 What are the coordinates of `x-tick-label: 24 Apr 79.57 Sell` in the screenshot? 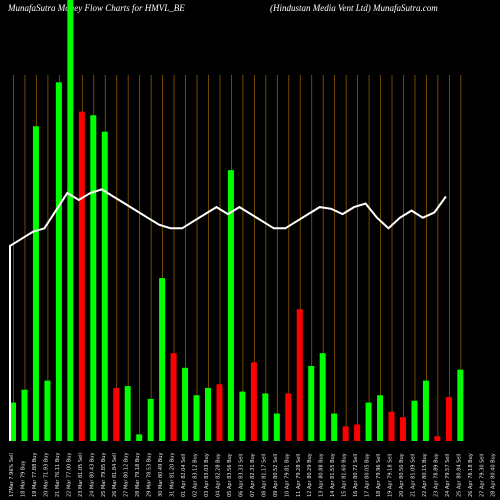 It's located at (448, 475).